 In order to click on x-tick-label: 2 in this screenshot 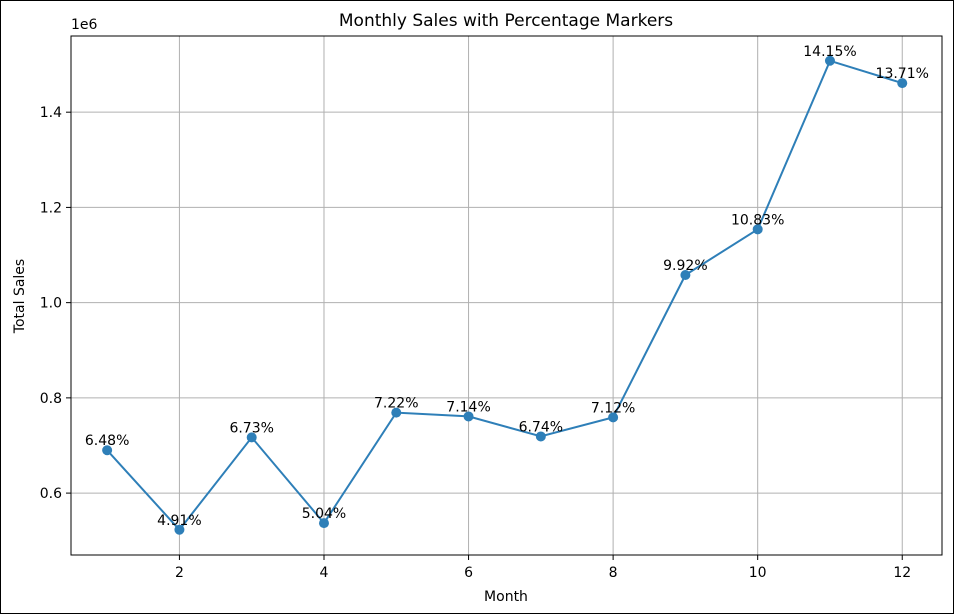, I will do `click(179, 573)`.